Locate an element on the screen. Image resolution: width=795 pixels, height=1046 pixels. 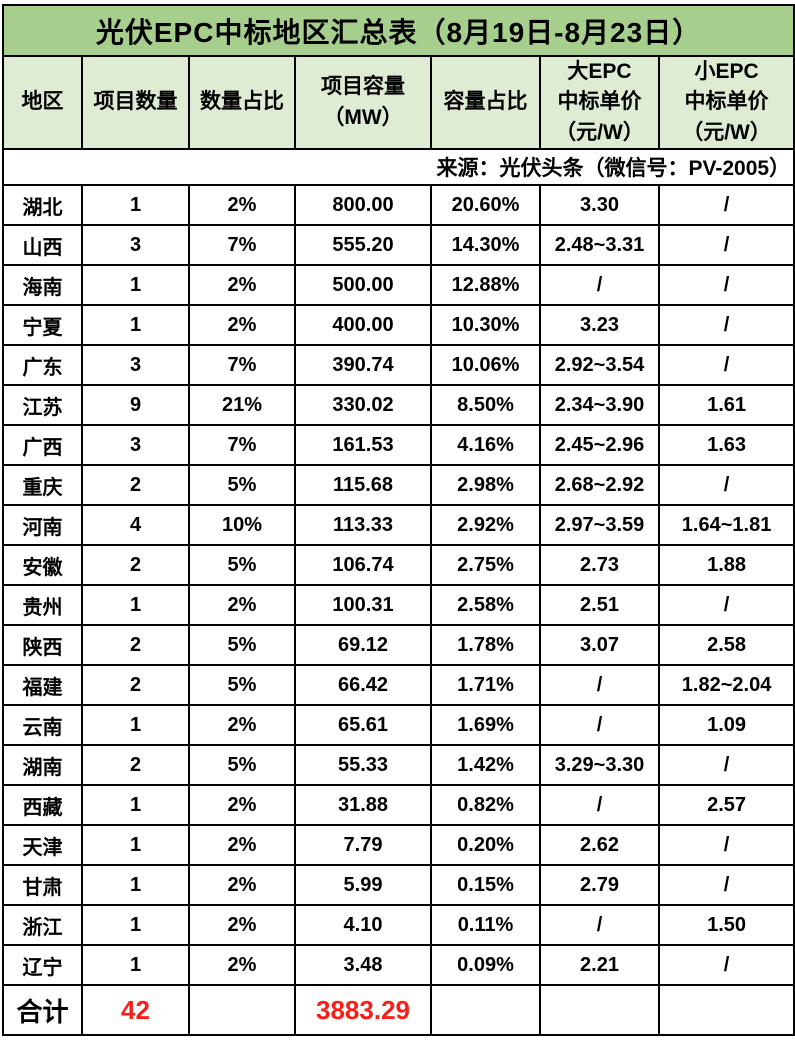
value-cell: 1.88 is located at coordinates (726, 565).